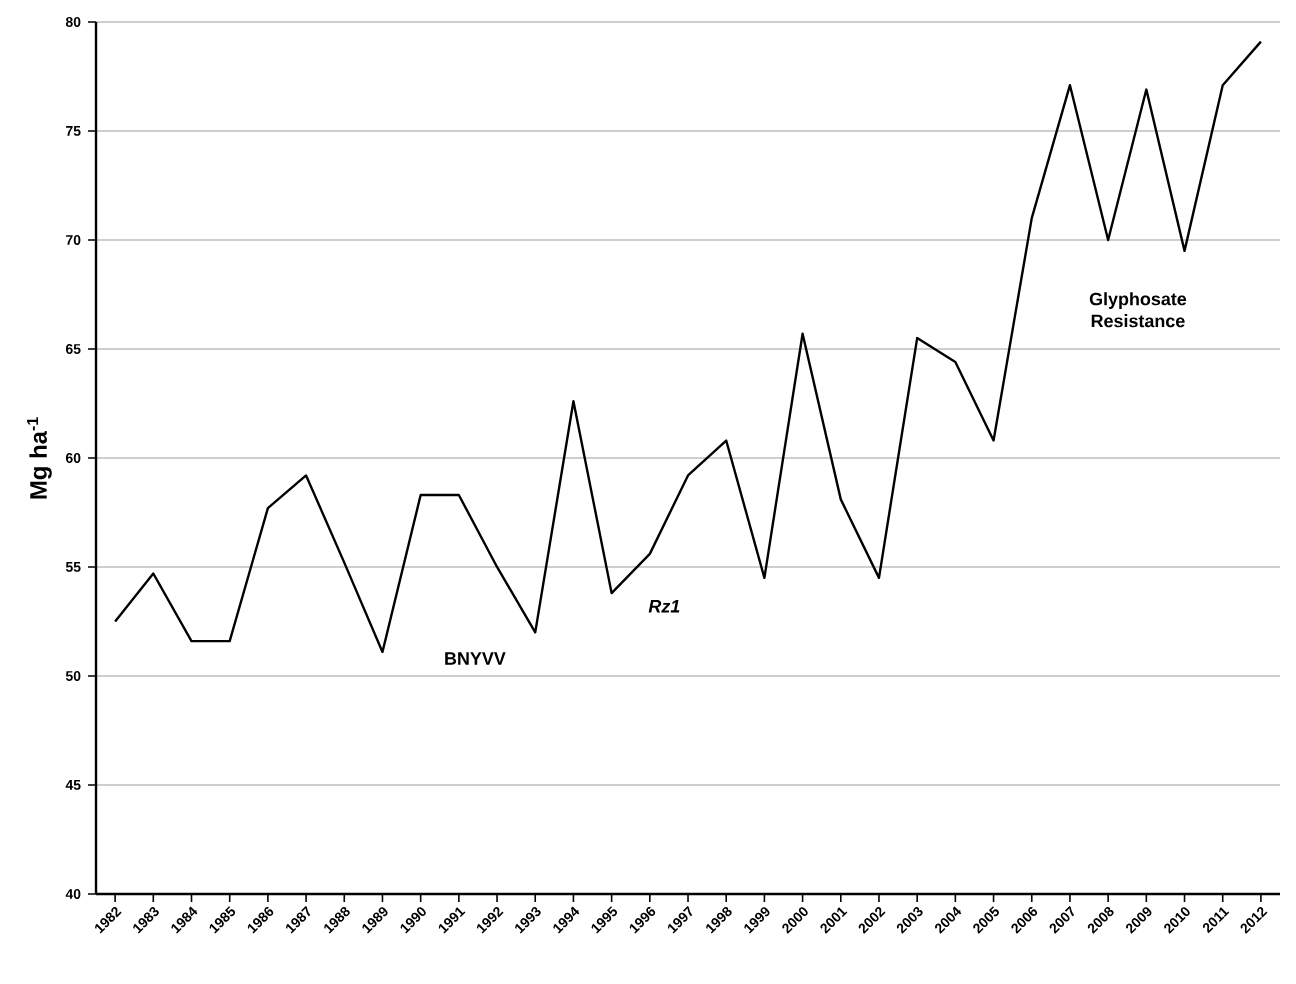  What do you see at coordinates (664, 606) in the screenshot?
I see `annotation: Rz1` at bounding box center [664, 606].